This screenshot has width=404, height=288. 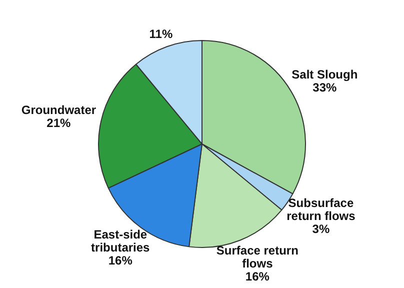 I want to click on data-label: 21%, so click(x=59, y=123).